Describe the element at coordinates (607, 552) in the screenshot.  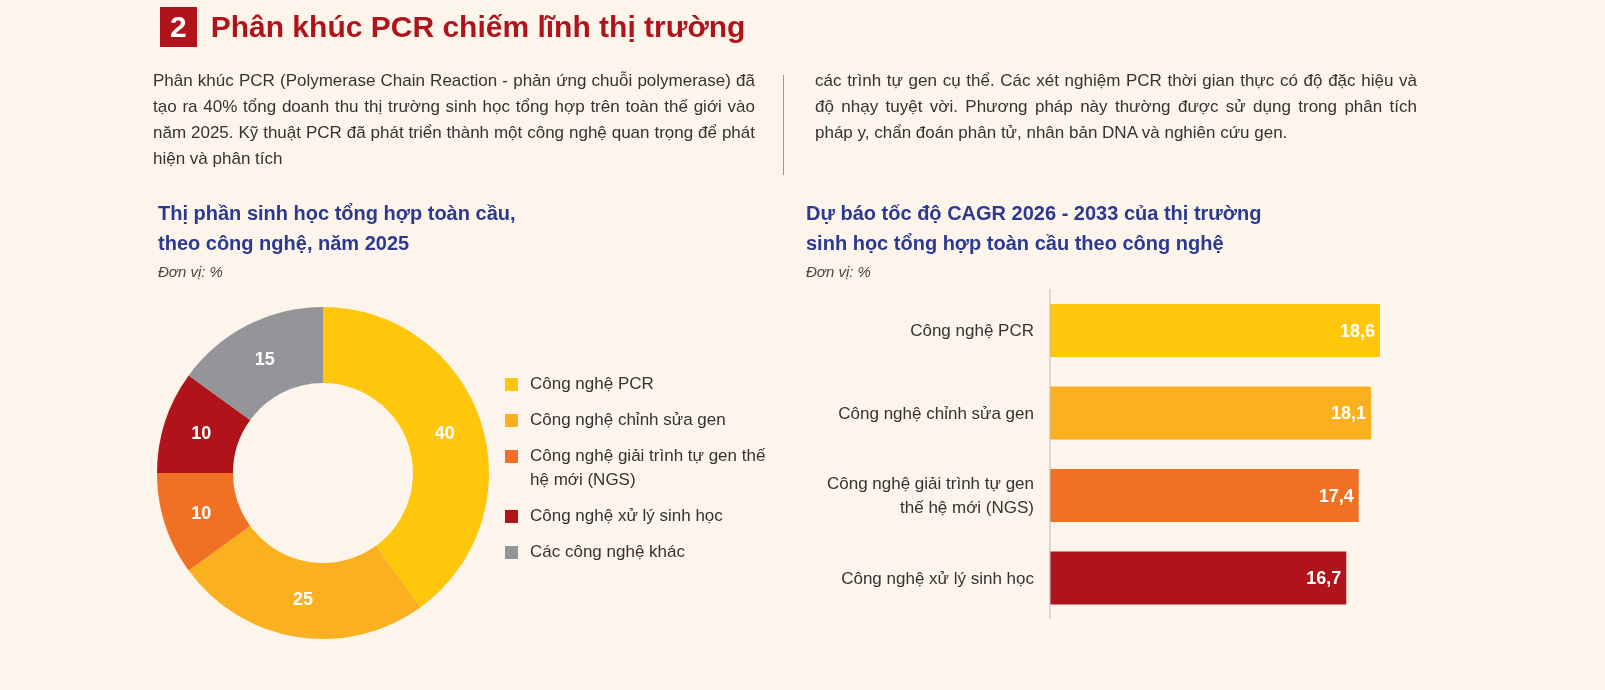
I see `legend-label: Các công nghệ khác` at that location.